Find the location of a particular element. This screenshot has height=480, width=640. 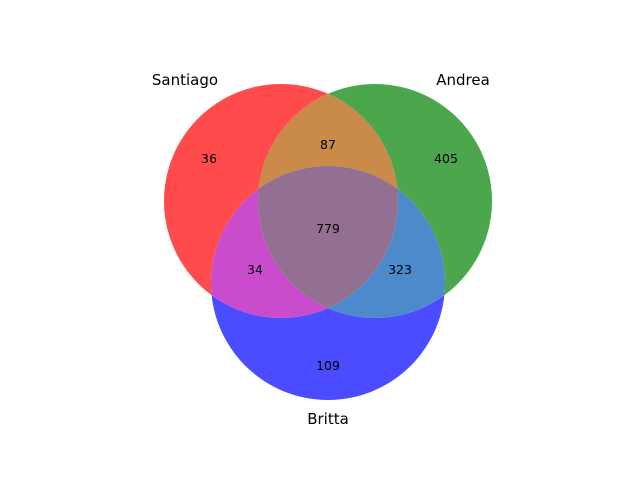

count-andrea-only: 405 is located at coordinates (446, 158).